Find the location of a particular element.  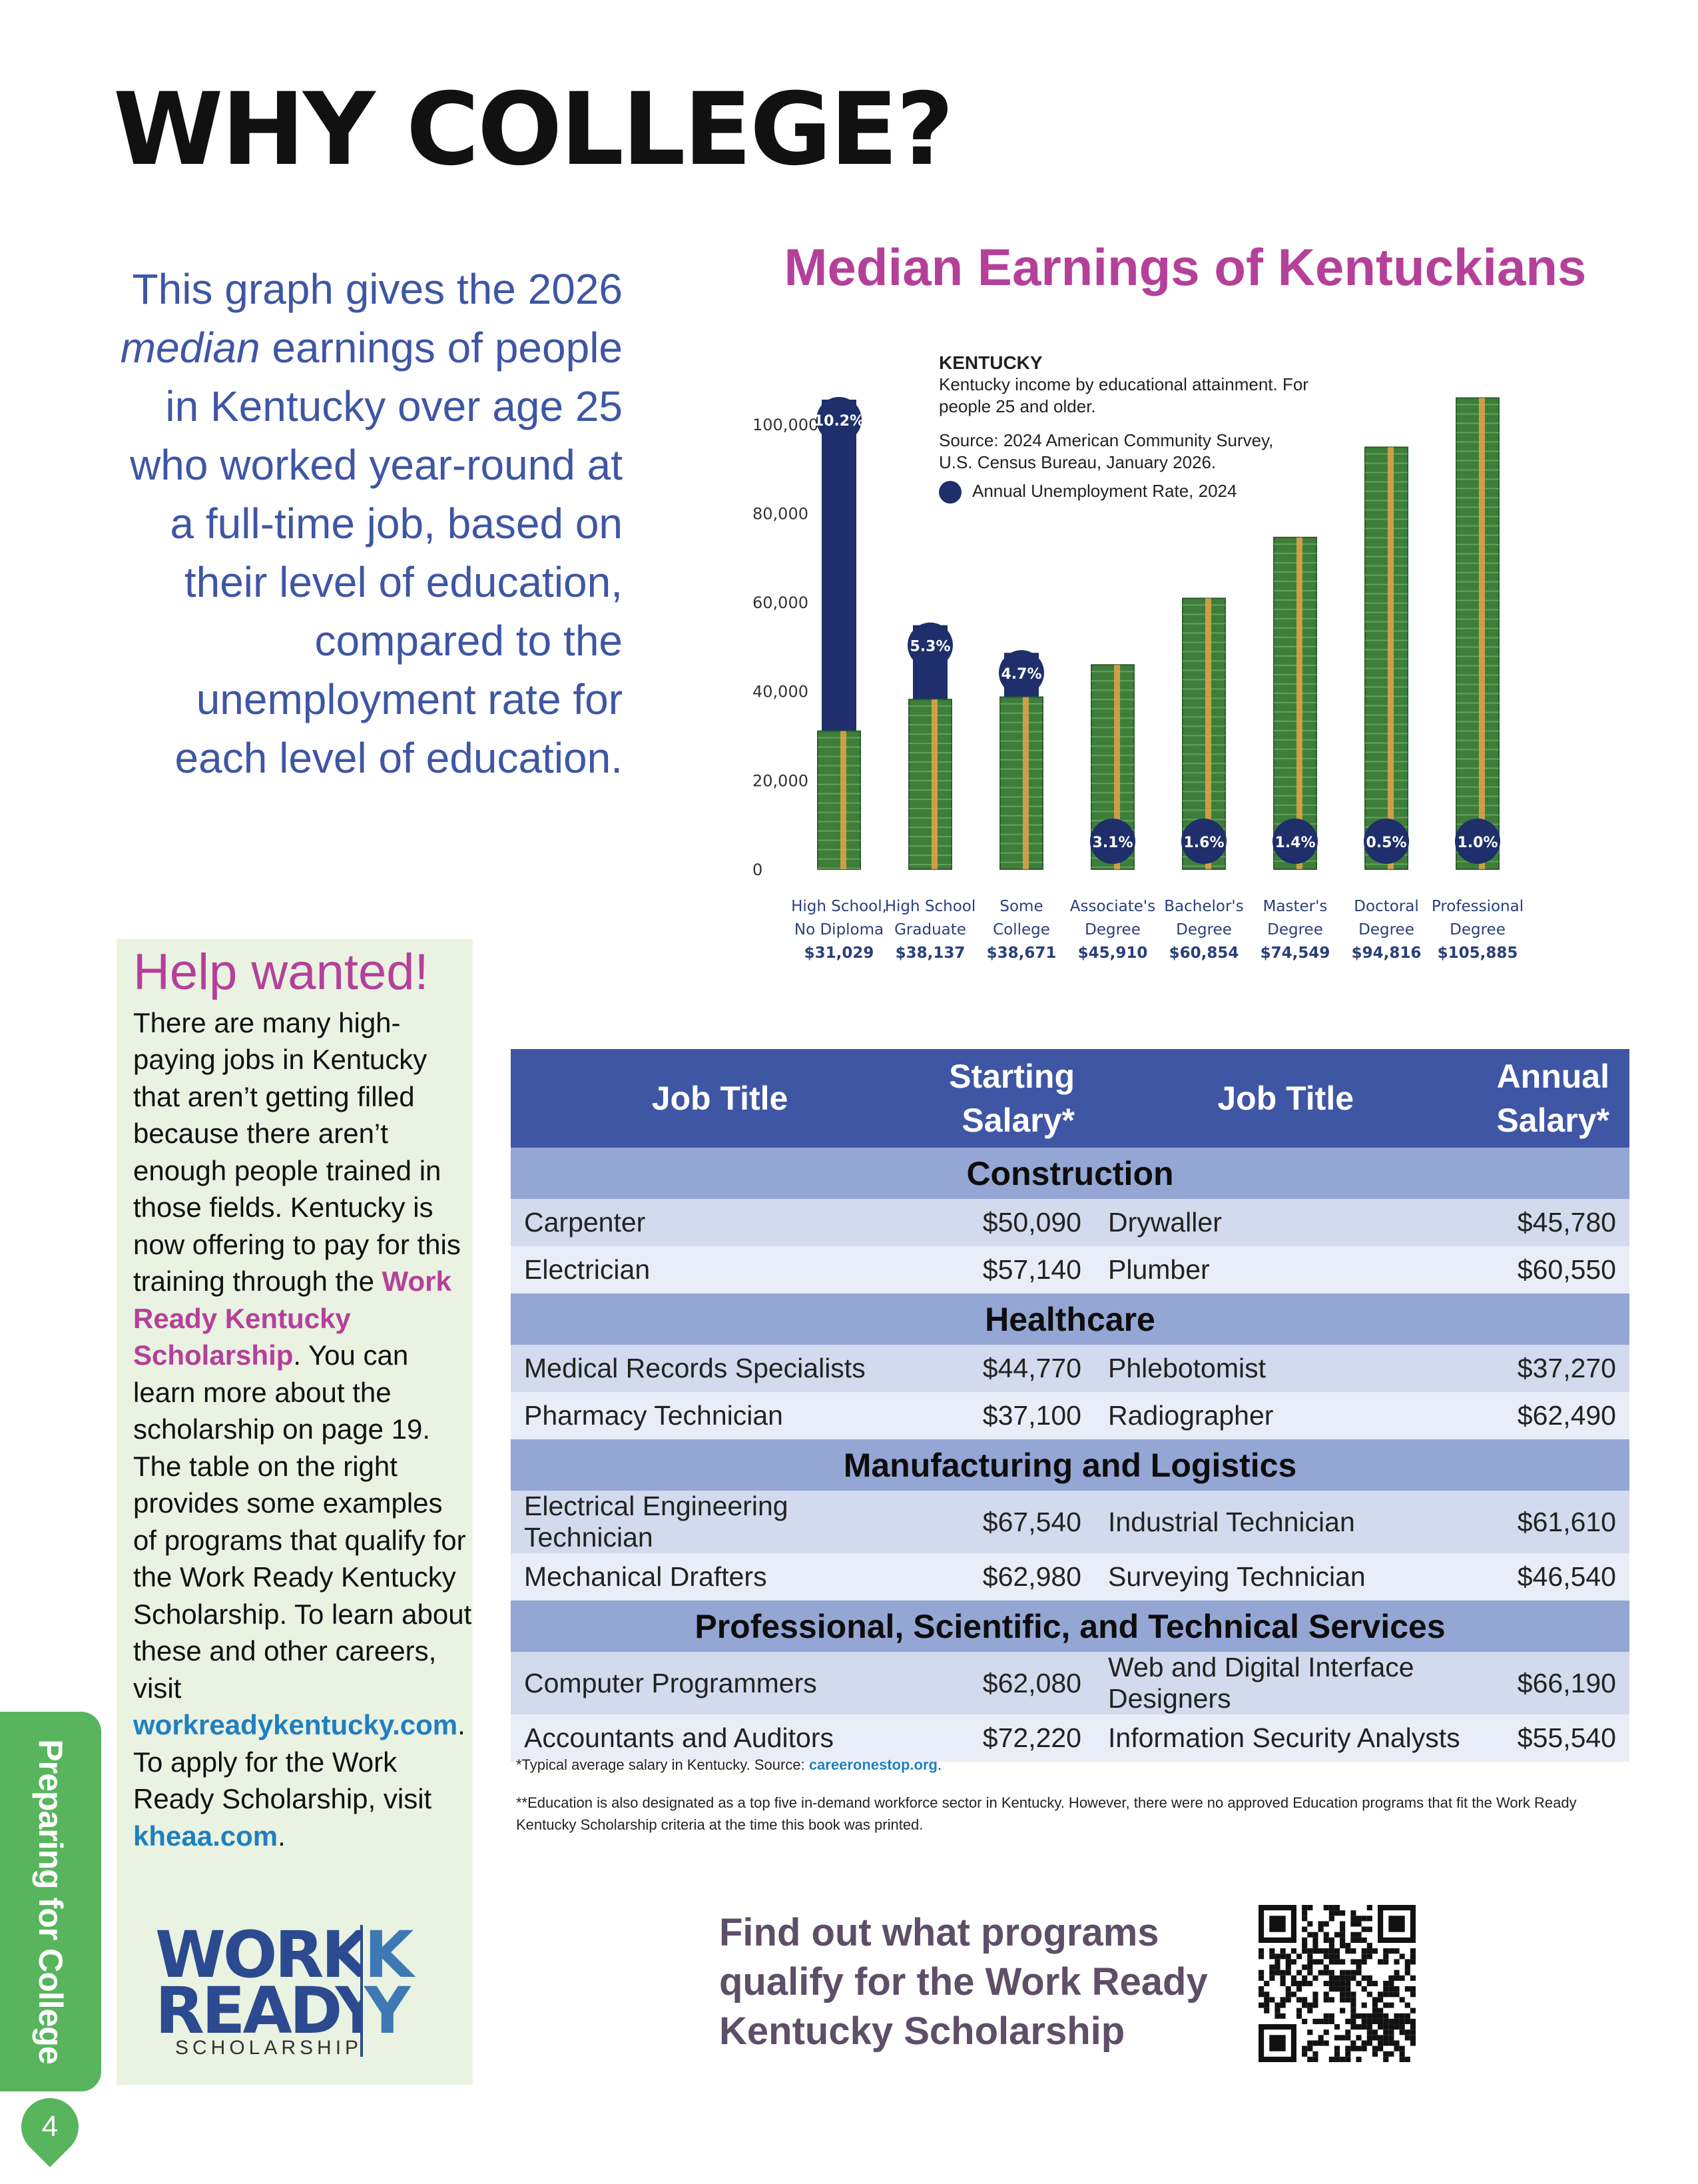

unemployment-label: 1.6% is located at coordinates (1203, 843).